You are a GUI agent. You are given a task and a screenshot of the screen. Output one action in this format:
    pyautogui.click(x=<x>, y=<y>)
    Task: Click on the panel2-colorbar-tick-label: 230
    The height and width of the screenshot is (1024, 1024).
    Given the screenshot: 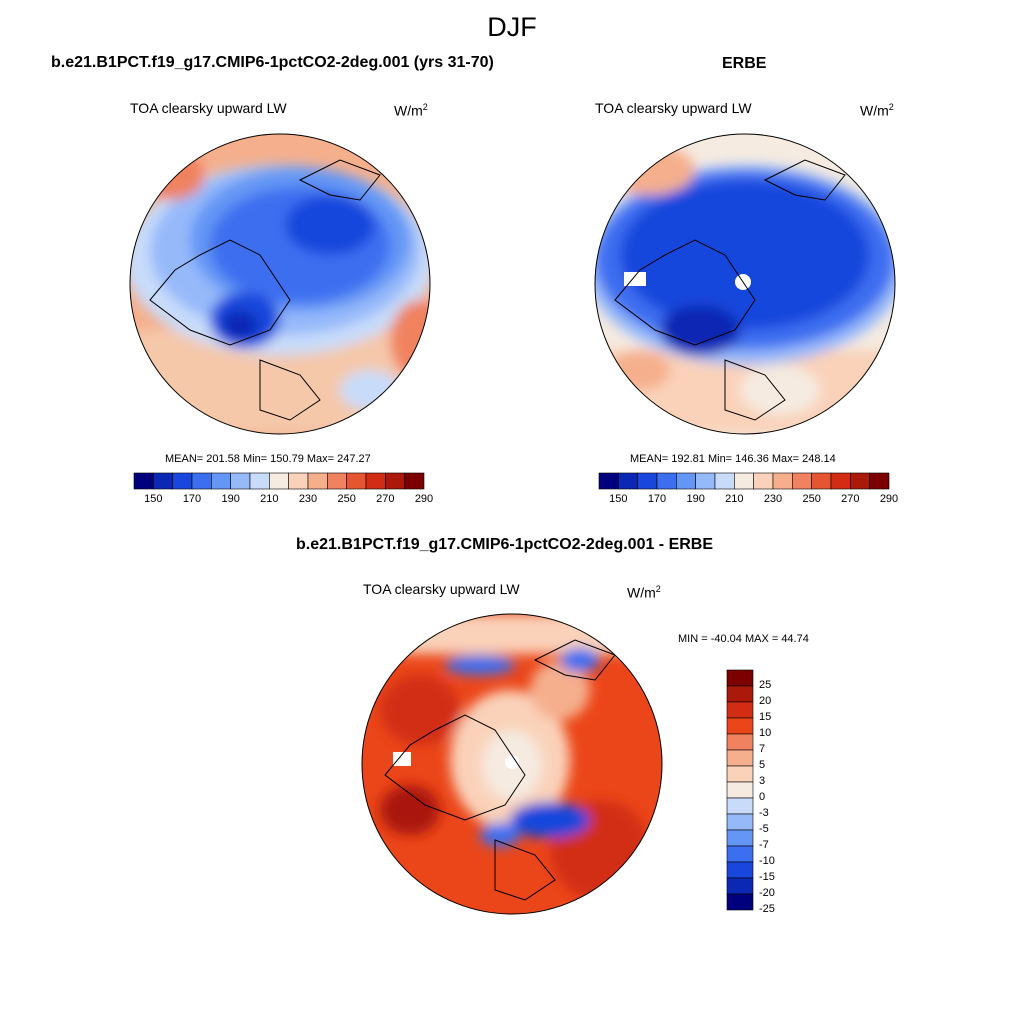 What is the action you would take?
    pyautogui.click(x=773, y=499)
    